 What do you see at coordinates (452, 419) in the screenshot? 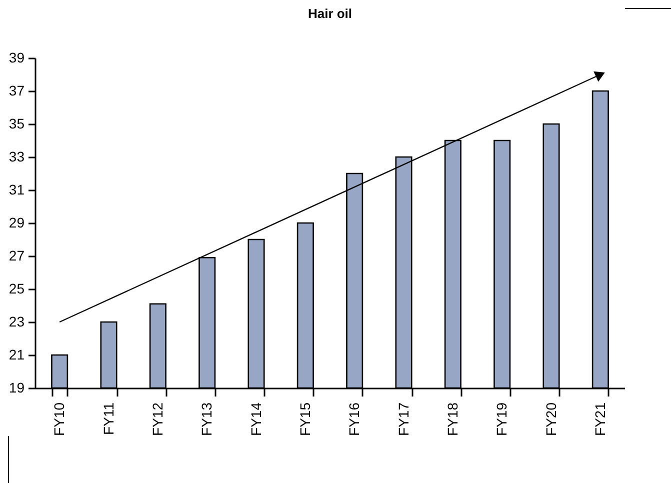
I see `x-tick-label: FY18` at bounding box center [452, 419].